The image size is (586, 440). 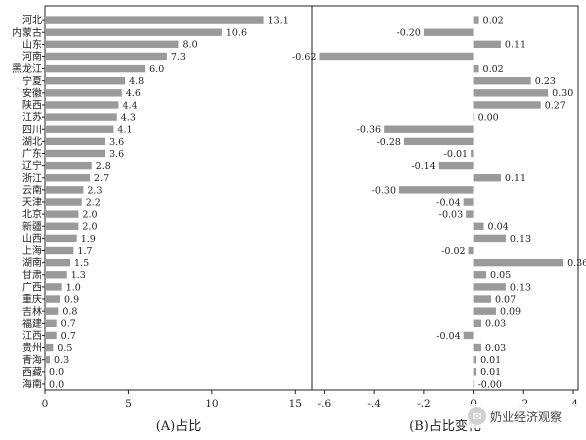 I want to click on data-label: 0.00, so click(x=488, y=117).